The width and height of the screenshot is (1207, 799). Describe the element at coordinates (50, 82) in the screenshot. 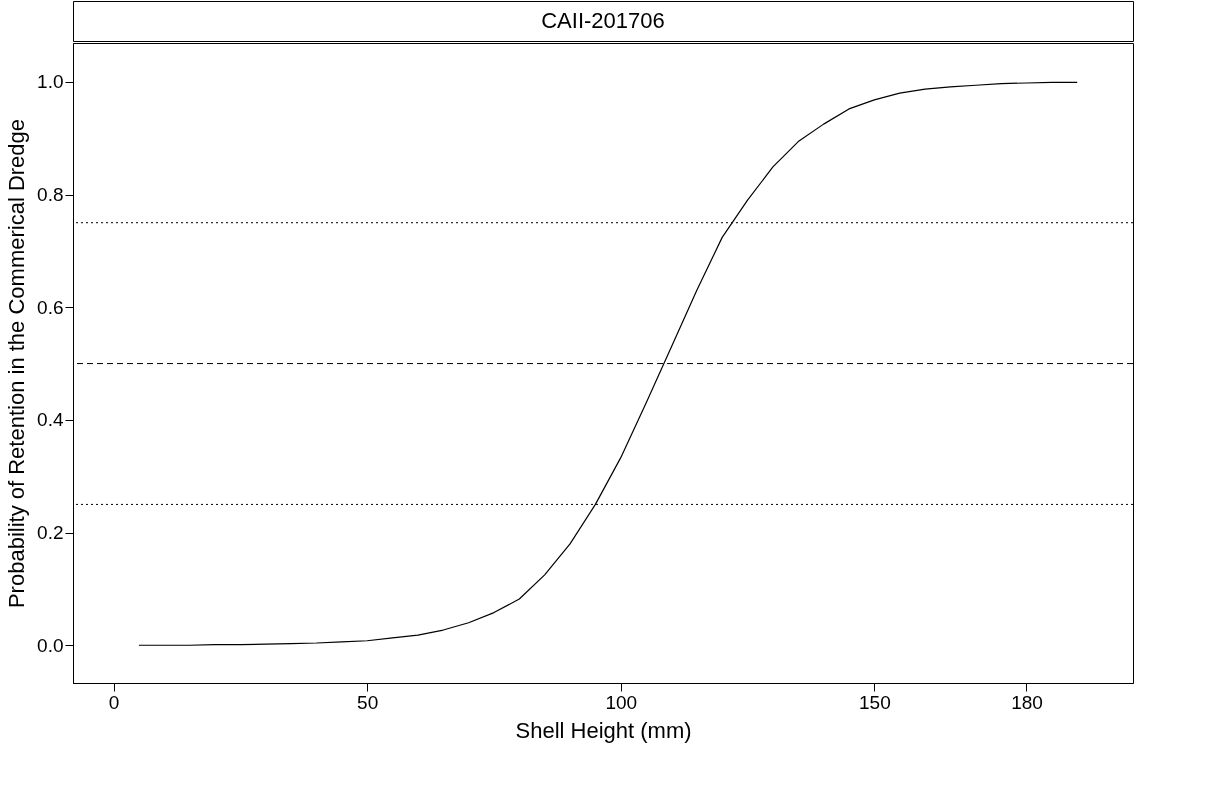

I see `y-tick-label: 1.0` at that location.